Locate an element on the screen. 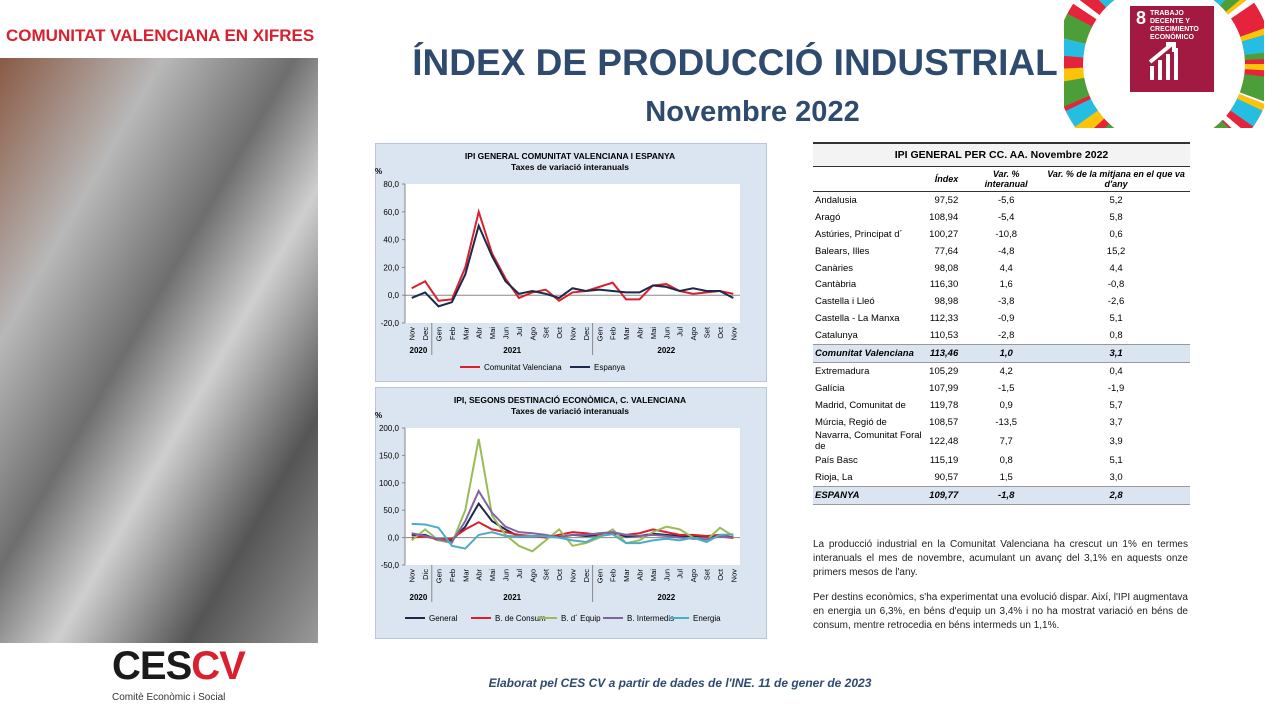 The width and height of the screenshot is (1266, 714). table-cell: 5,2 is located at coordinates (1116, 200).